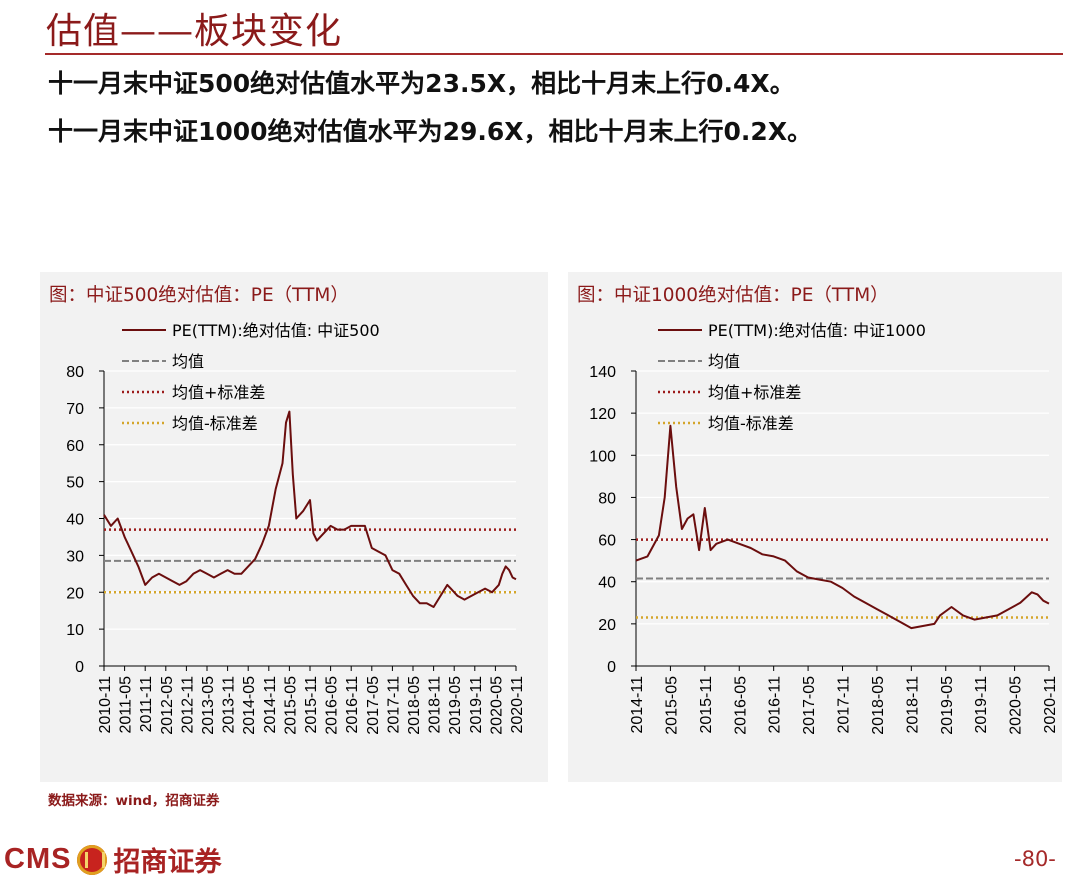 This screenshot has width=1080, height=879. What do you see at coordinates (602, 372) in the screenshot?
I see `y-tick-label: 140` at bounding box center [602, 372].